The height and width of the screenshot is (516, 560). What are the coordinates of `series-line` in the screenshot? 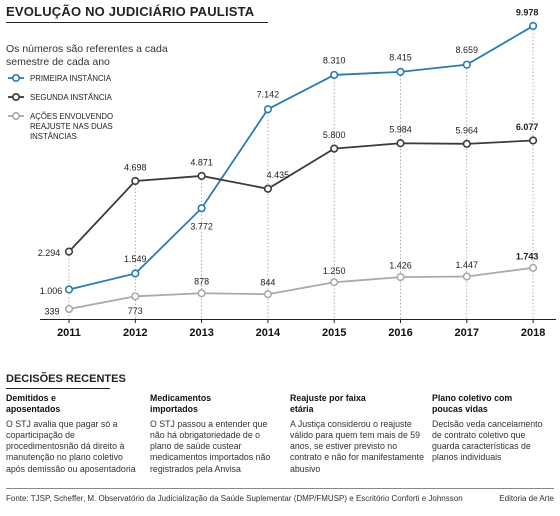 It's located at (301, 288).